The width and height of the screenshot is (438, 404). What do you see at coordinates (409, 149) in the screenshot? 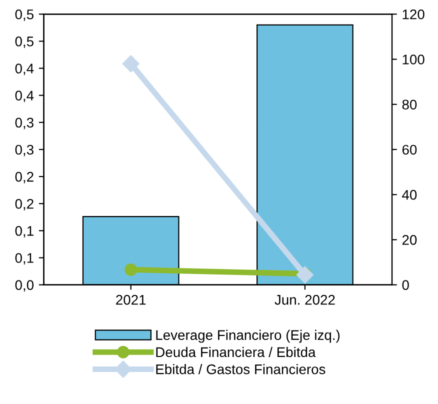
I see `y2-tick-label: 60` at bounding box center [409, 149].